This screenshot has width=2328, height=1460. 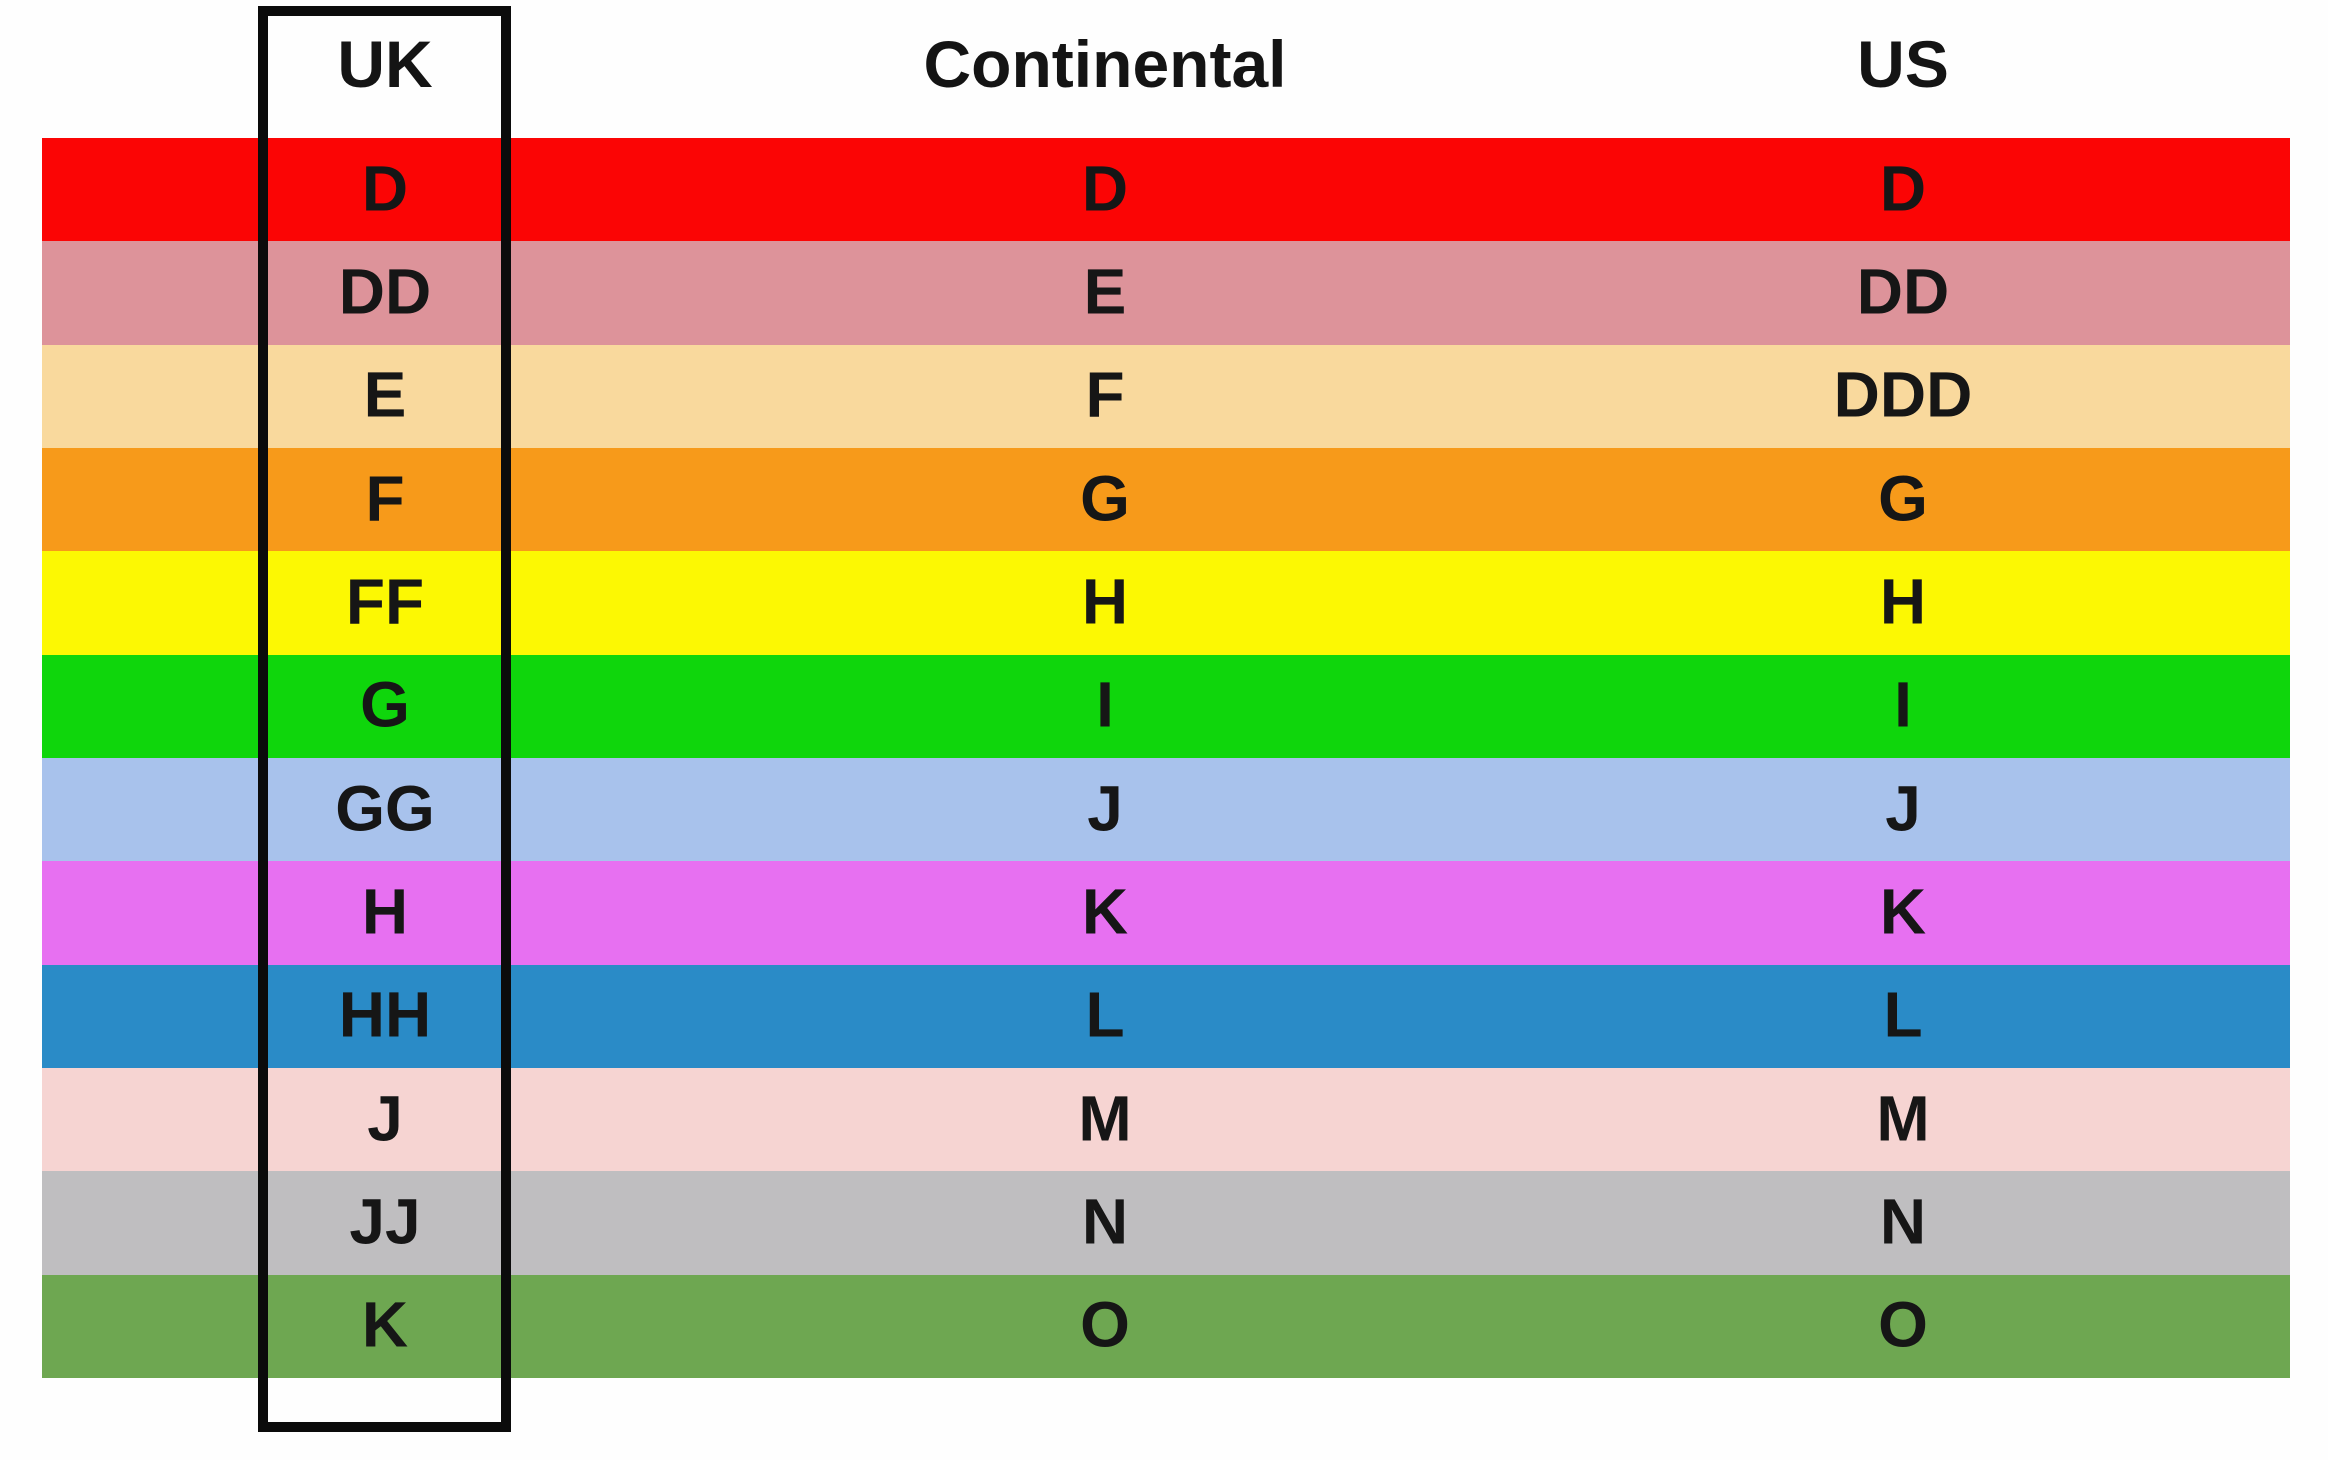 I want to click on cell-uk: K, so click(x=385, y=1324).